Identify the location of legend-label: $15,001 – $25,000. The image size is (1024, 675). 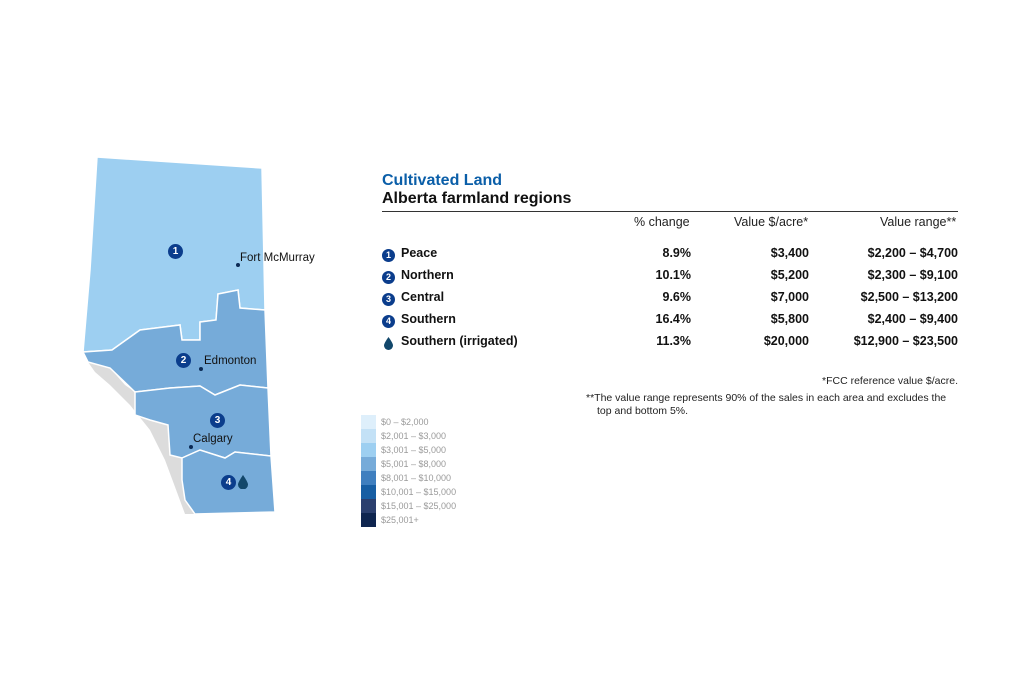
(419, 506).